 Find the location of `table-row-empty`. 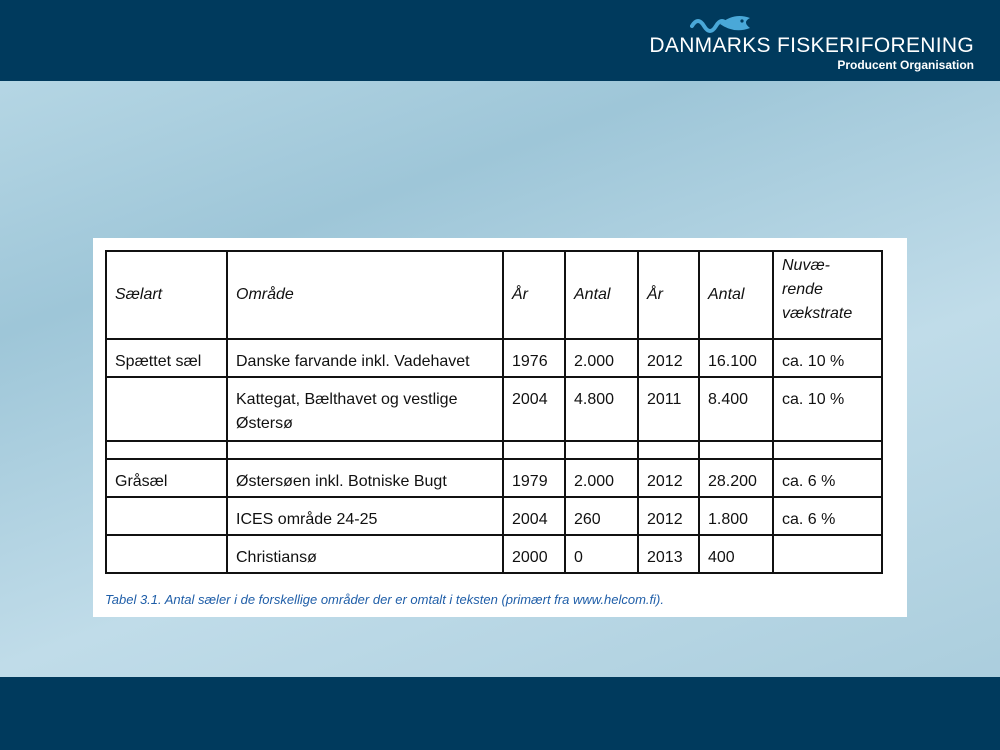

table-row-empty is located at coordinates (494, 450).